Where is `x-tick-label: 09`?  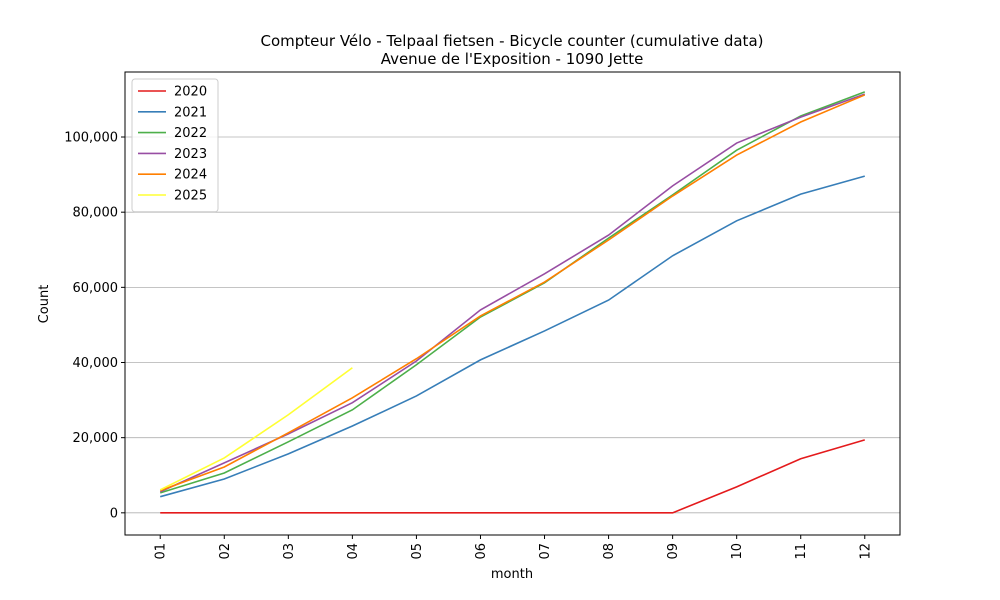
x-tick-label: 09 is located at coordinates (673, 551).